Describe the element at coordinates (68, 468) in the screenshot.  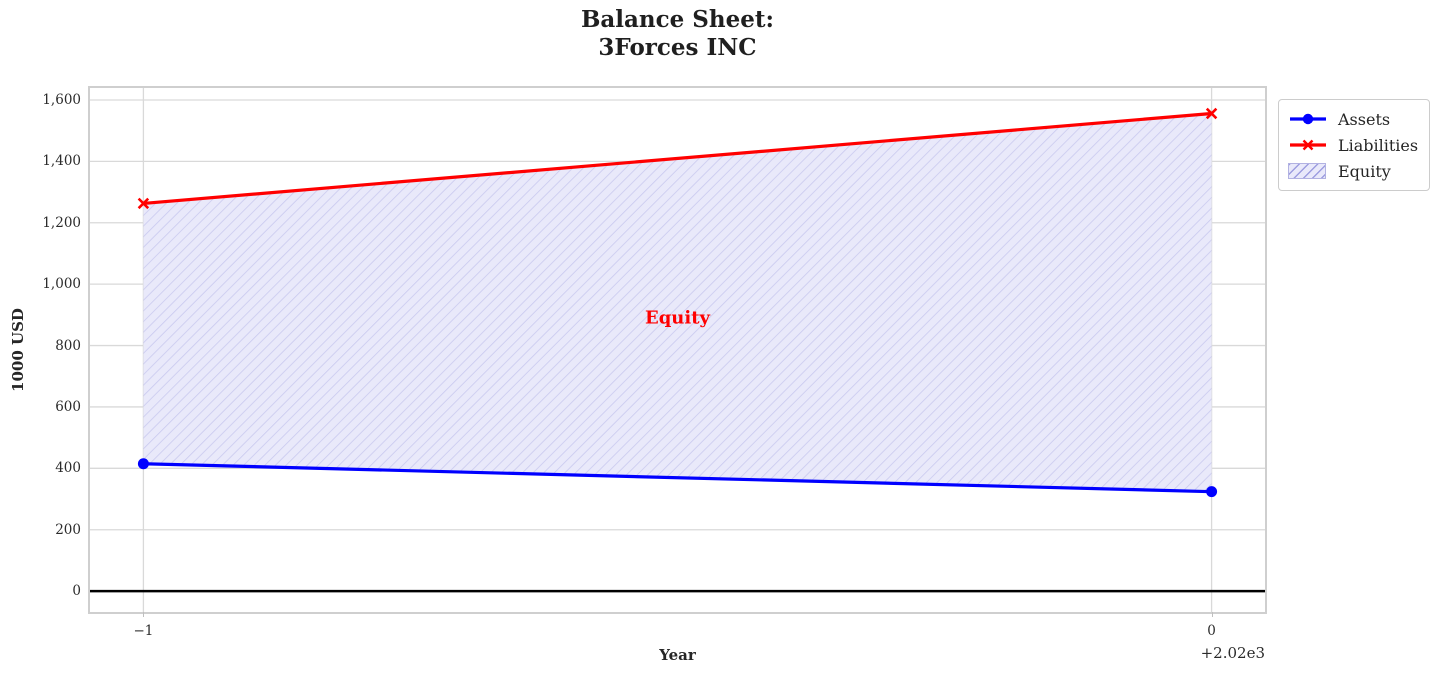
I see `ytick-label: 400` at that location.